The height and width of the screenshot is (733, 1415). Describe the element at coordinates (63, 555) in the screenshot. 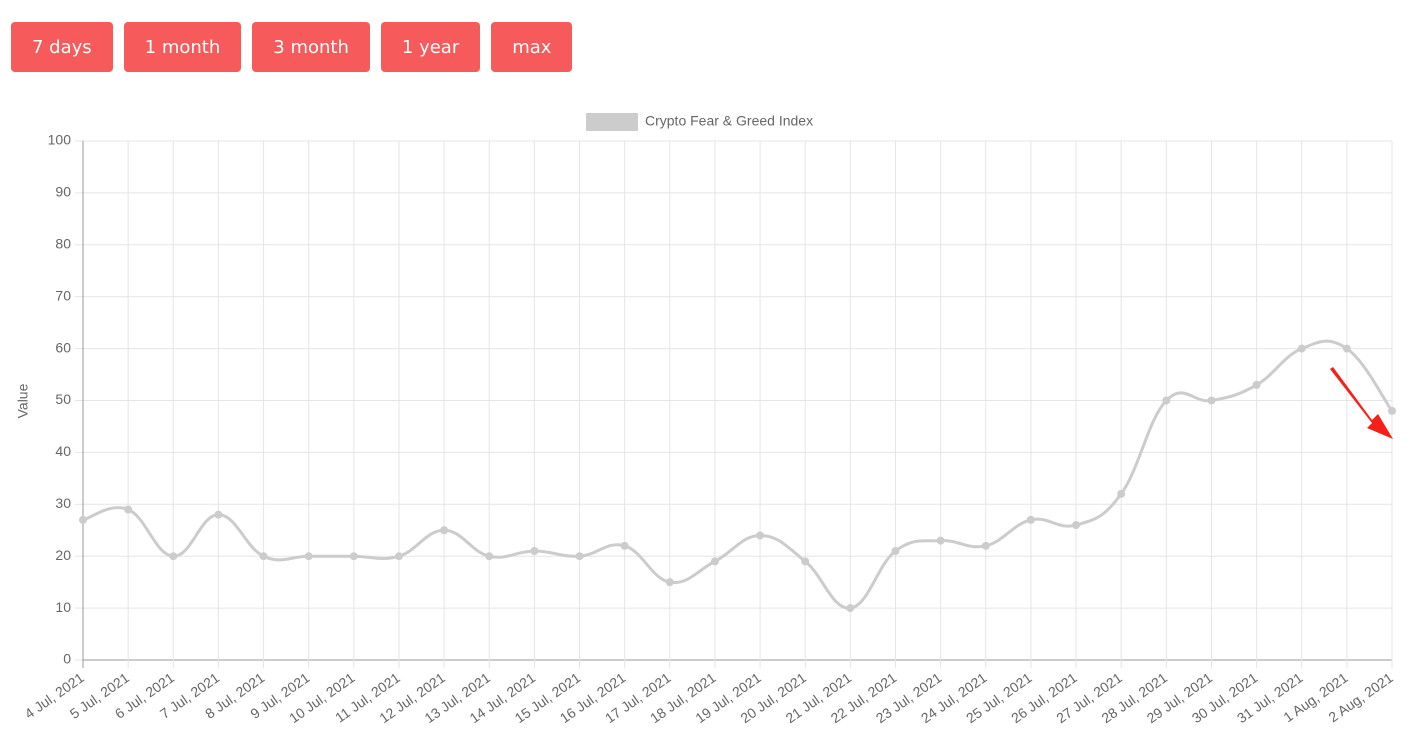

I see `y-tick-label: 20` at that location.